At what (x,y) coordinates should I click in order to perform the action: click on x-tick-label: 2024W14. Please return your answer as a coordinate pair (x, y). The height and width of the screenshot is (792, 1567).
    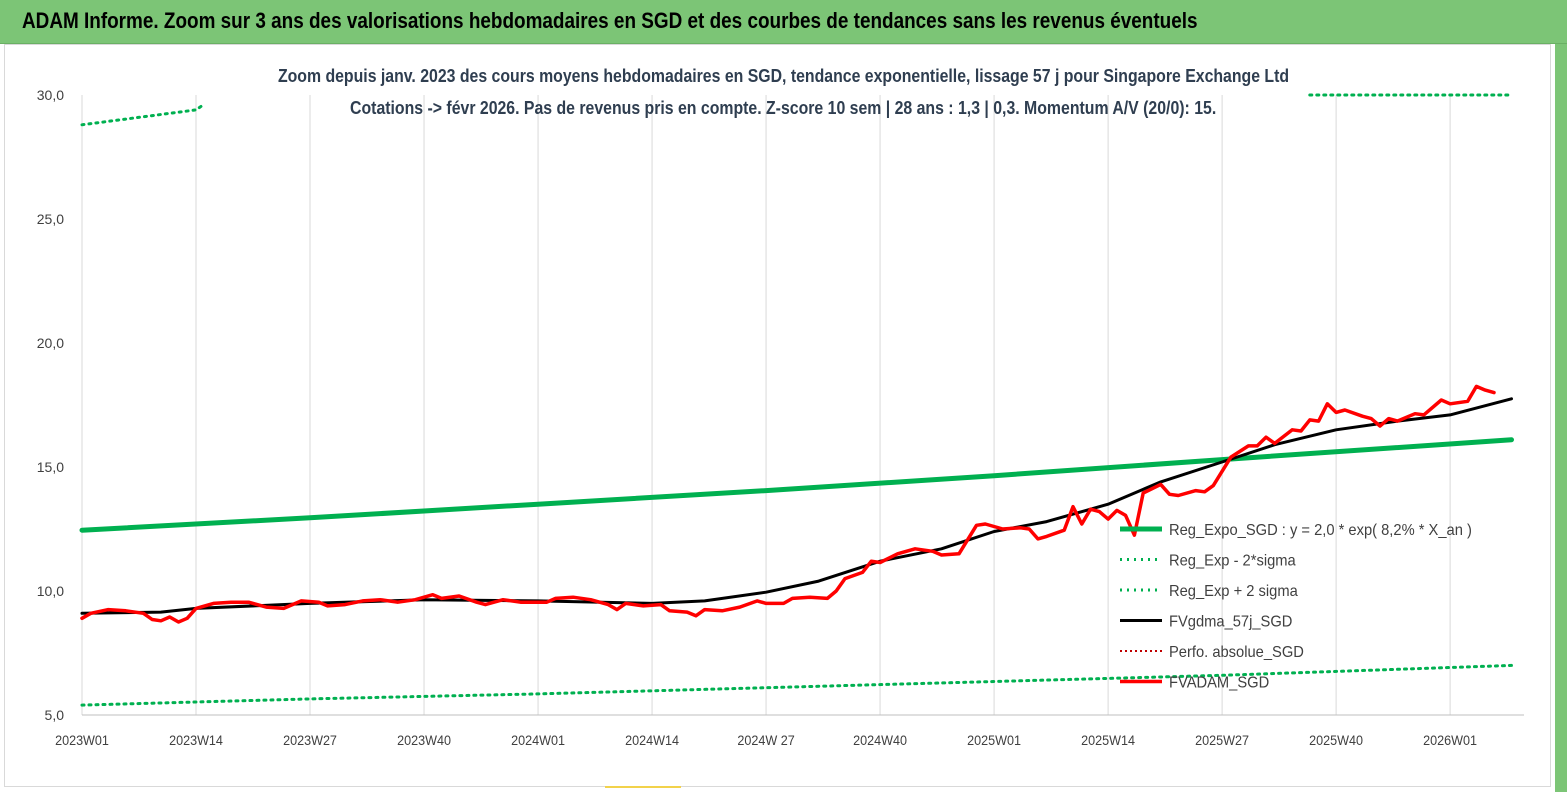
    Looking at the image, I should click on (652, 740).